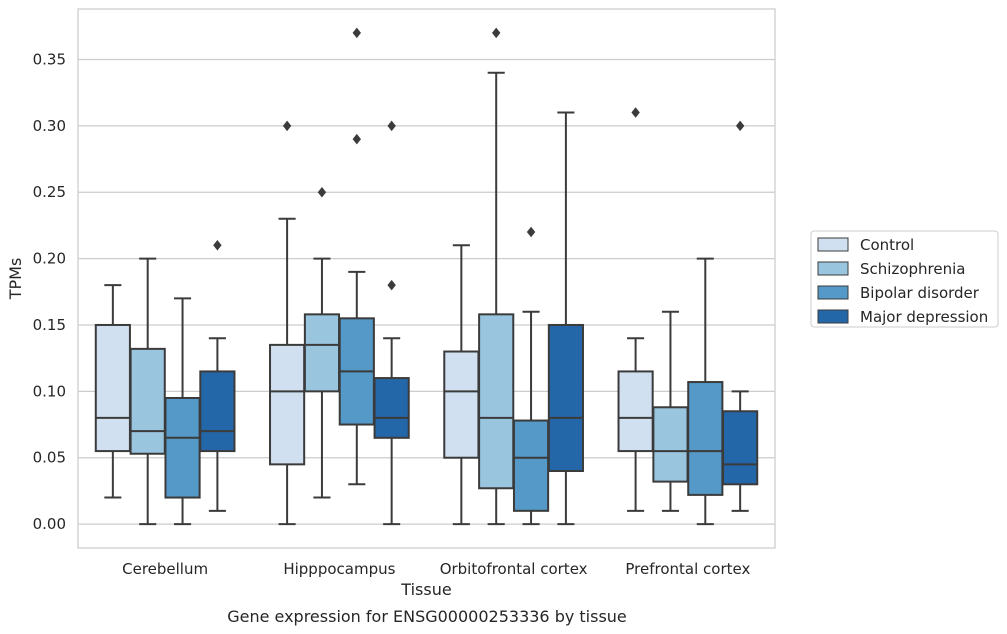 Image resolution: width=1007 pixels, height=634 pixels. I want to click on y-tick-label: 0.10, so click(49, 391).